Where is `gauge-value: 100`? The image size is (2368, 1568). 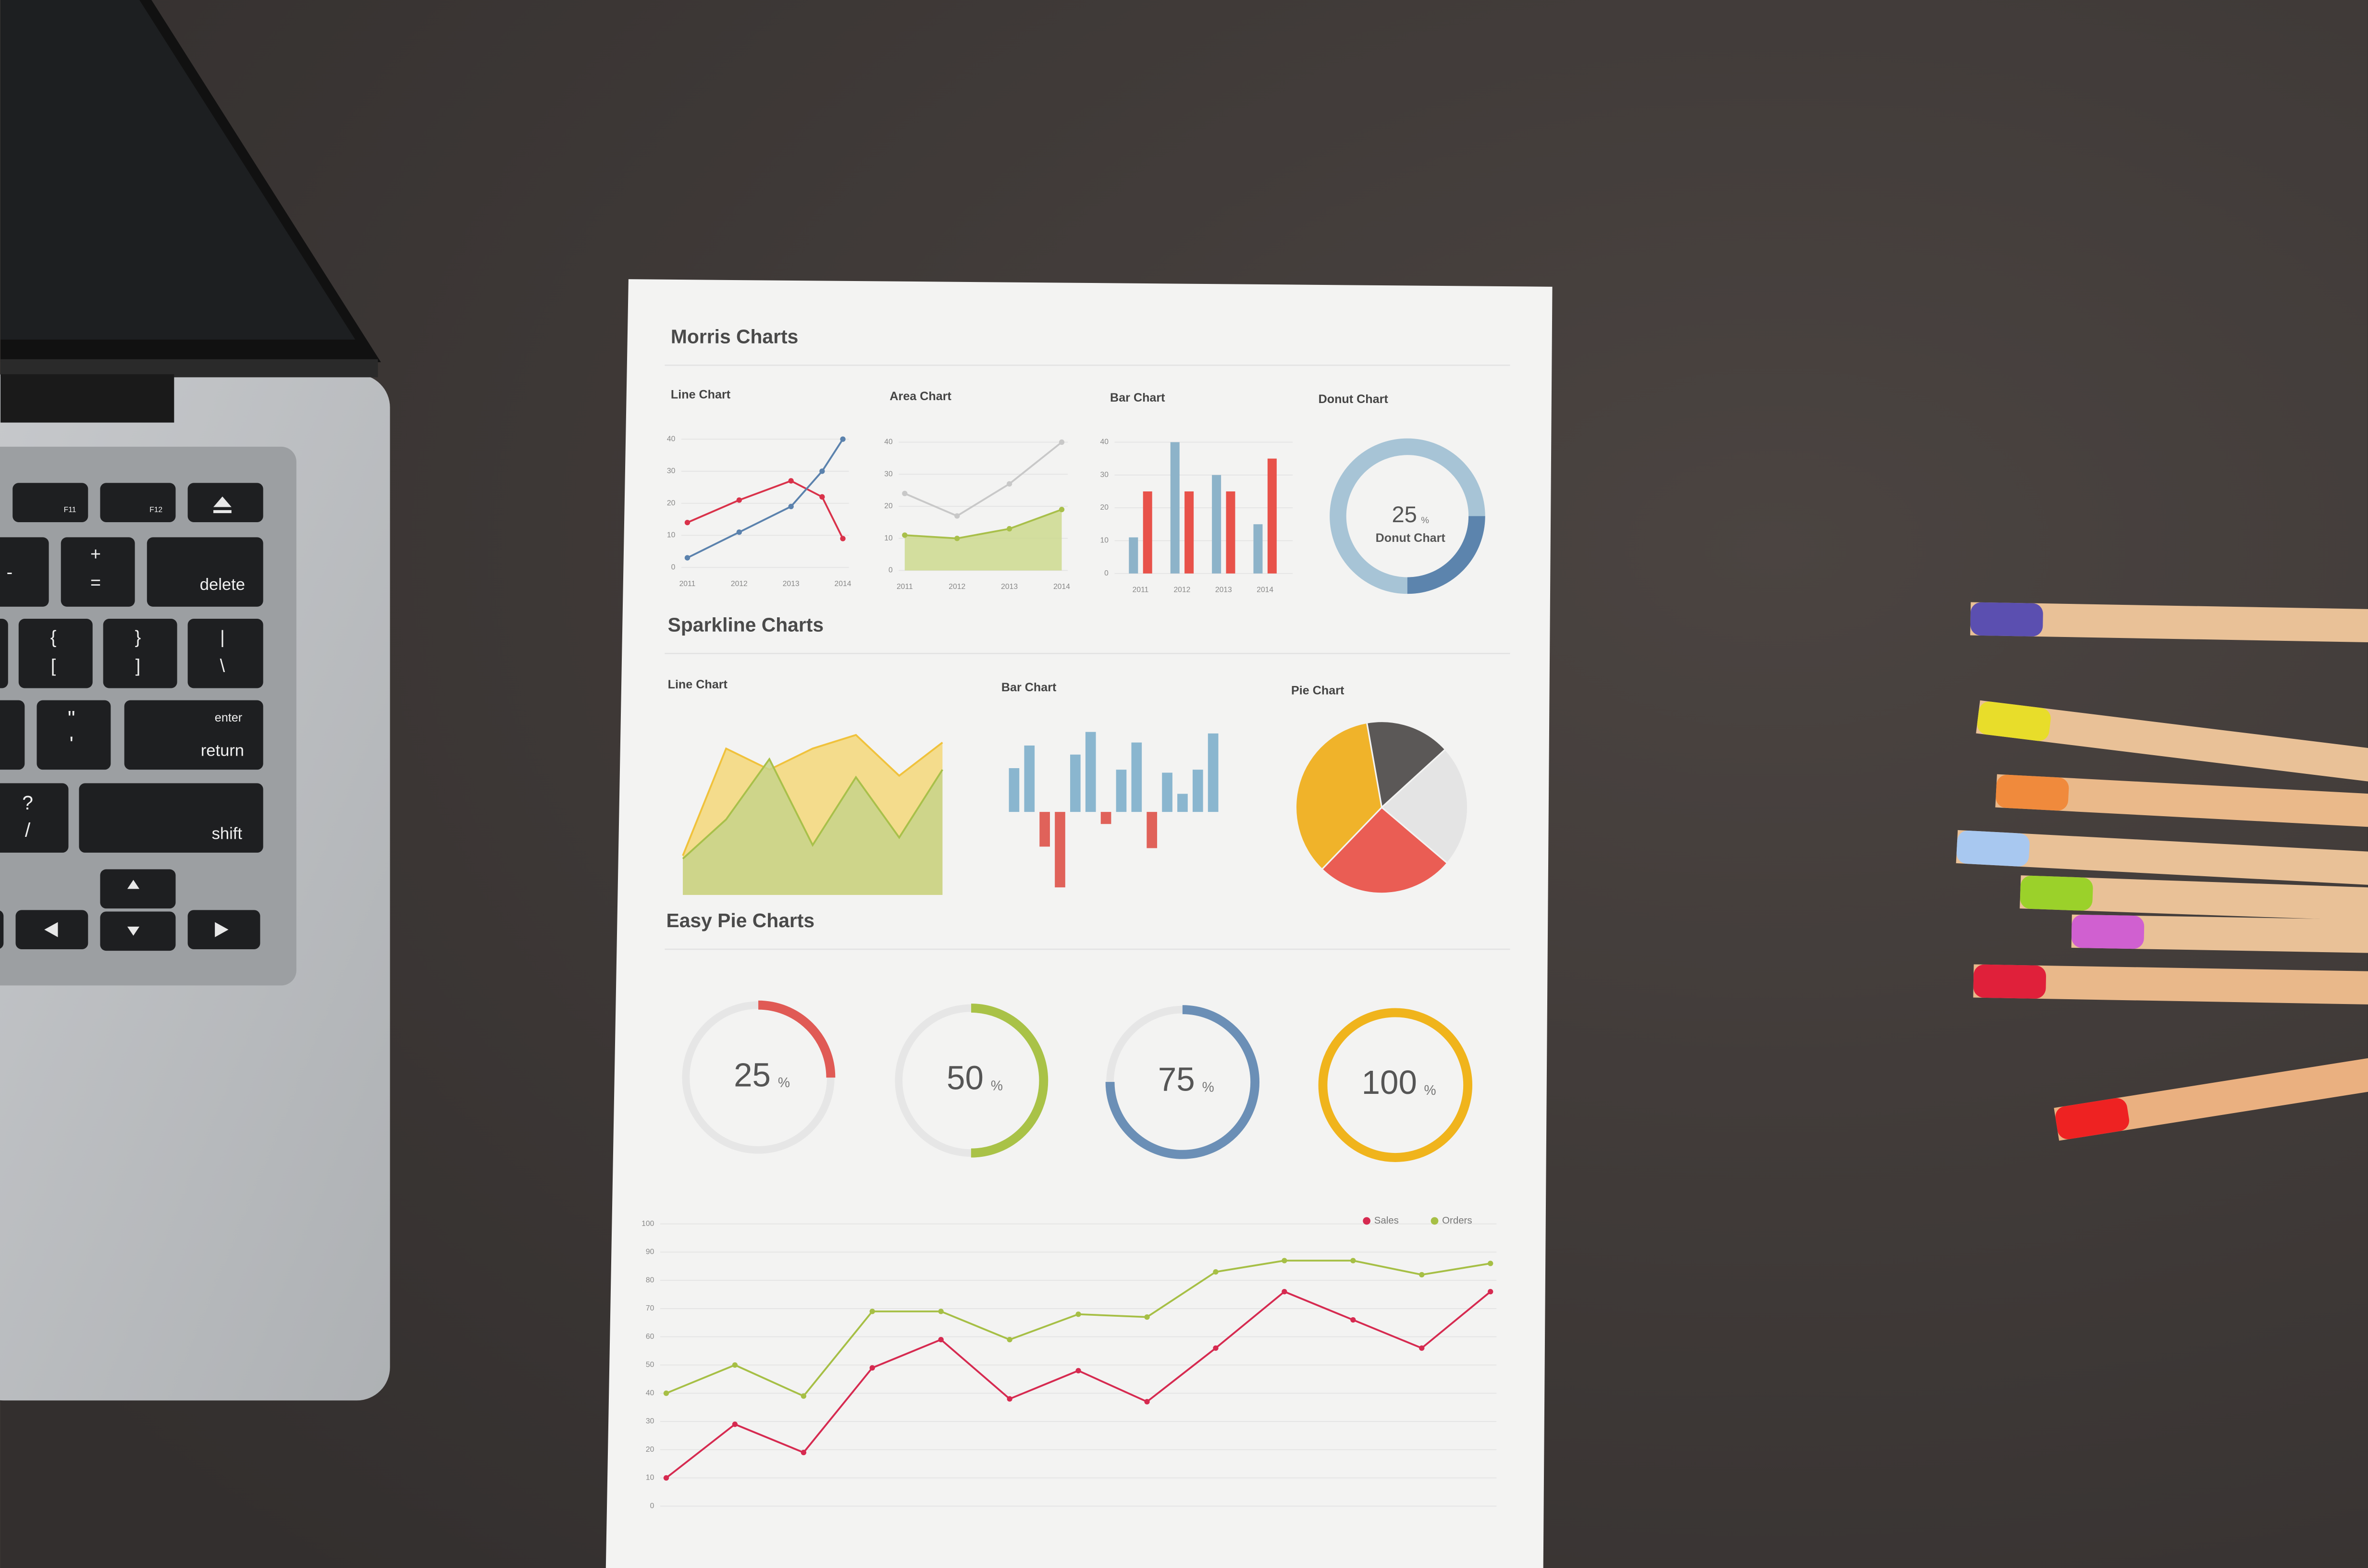 gauge-value: 100 is located at coordinates (1389, 1082).